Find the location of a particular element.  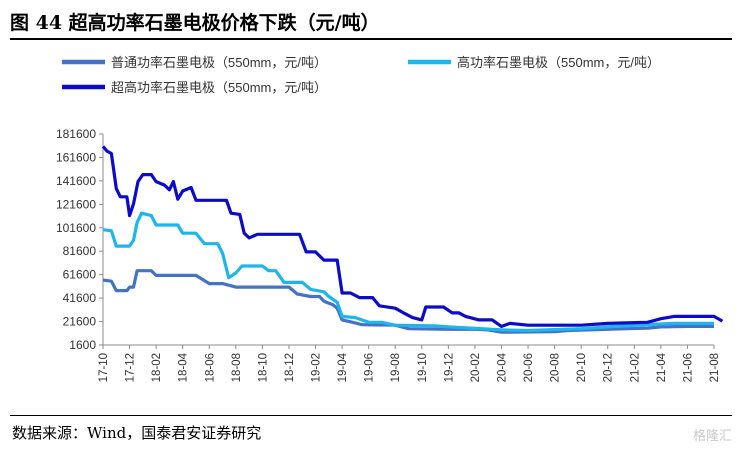

y-tick-label: 141600 is located at coordinates (76, 181).